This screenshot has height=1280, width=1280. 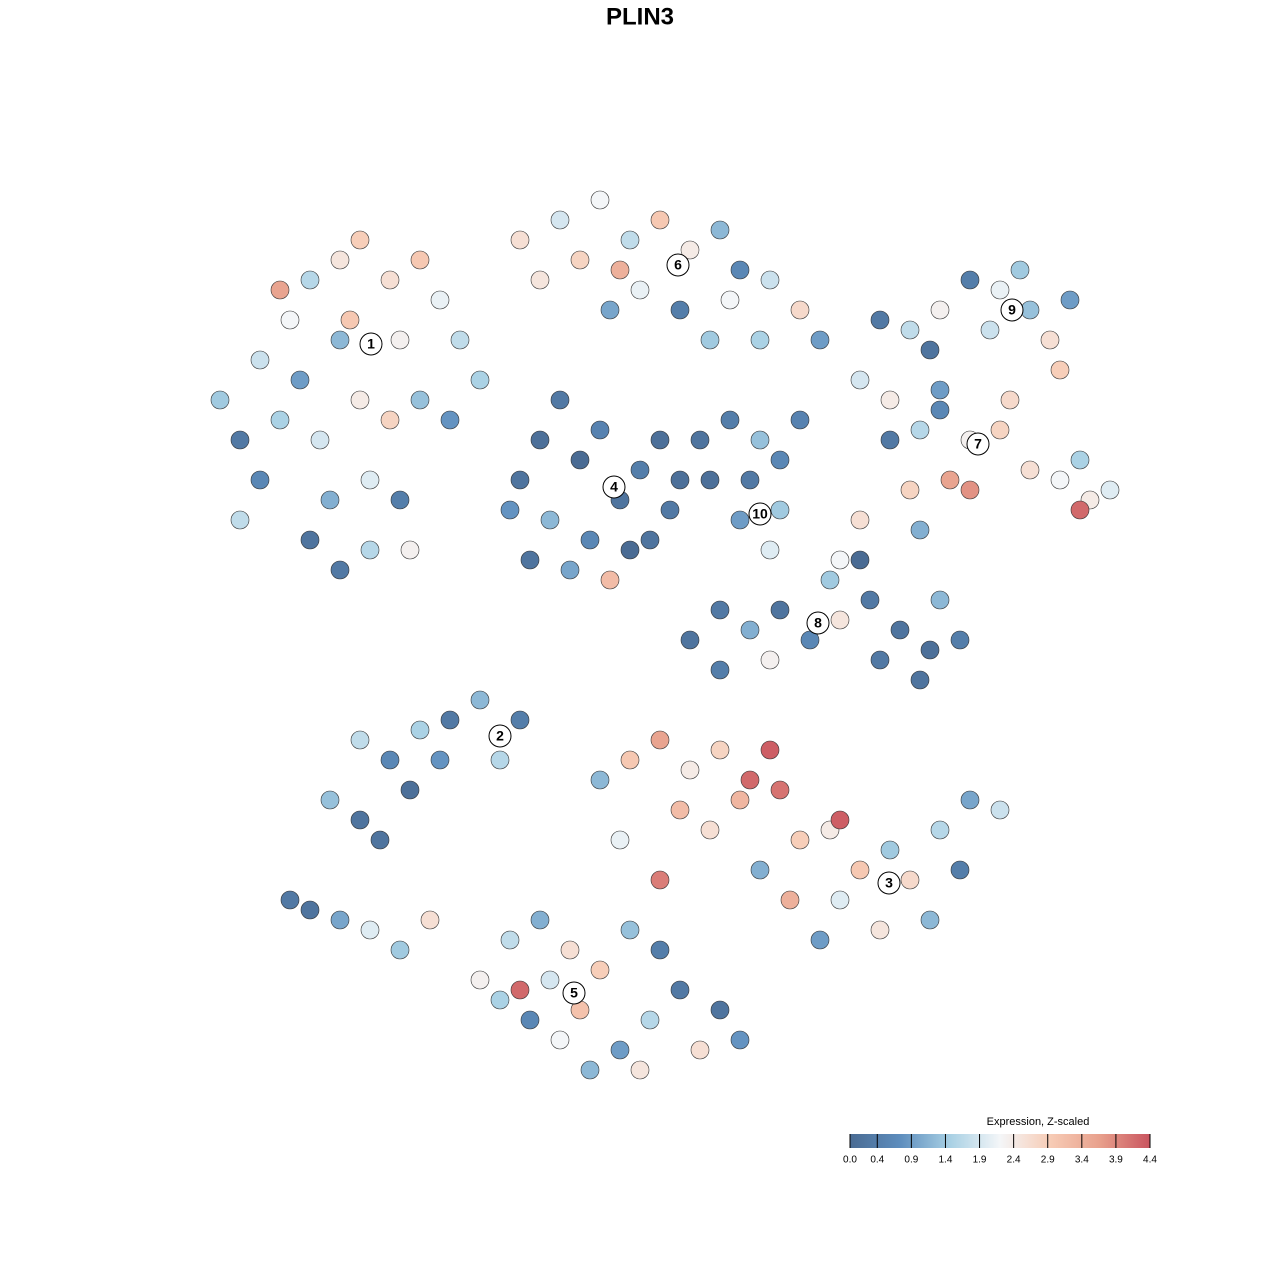 I want to click on cluster-label: 1, so click(x=371, y=344).